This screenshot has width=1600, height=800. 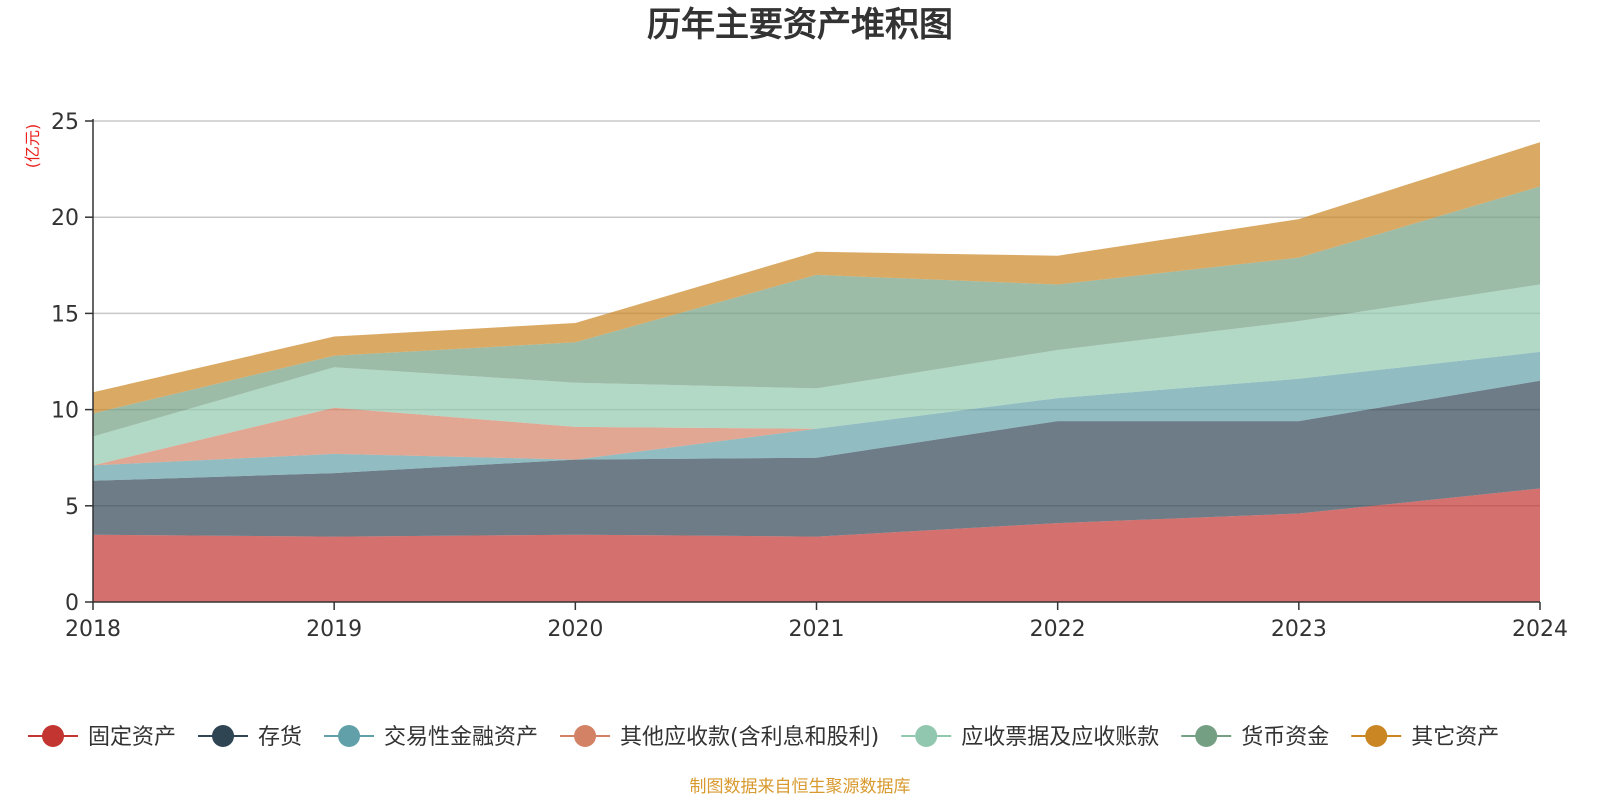 What do you see at coordinates (65, 122) in the screenshot?
I see `y-tick-label: 25` at bounding box center [65, 122].